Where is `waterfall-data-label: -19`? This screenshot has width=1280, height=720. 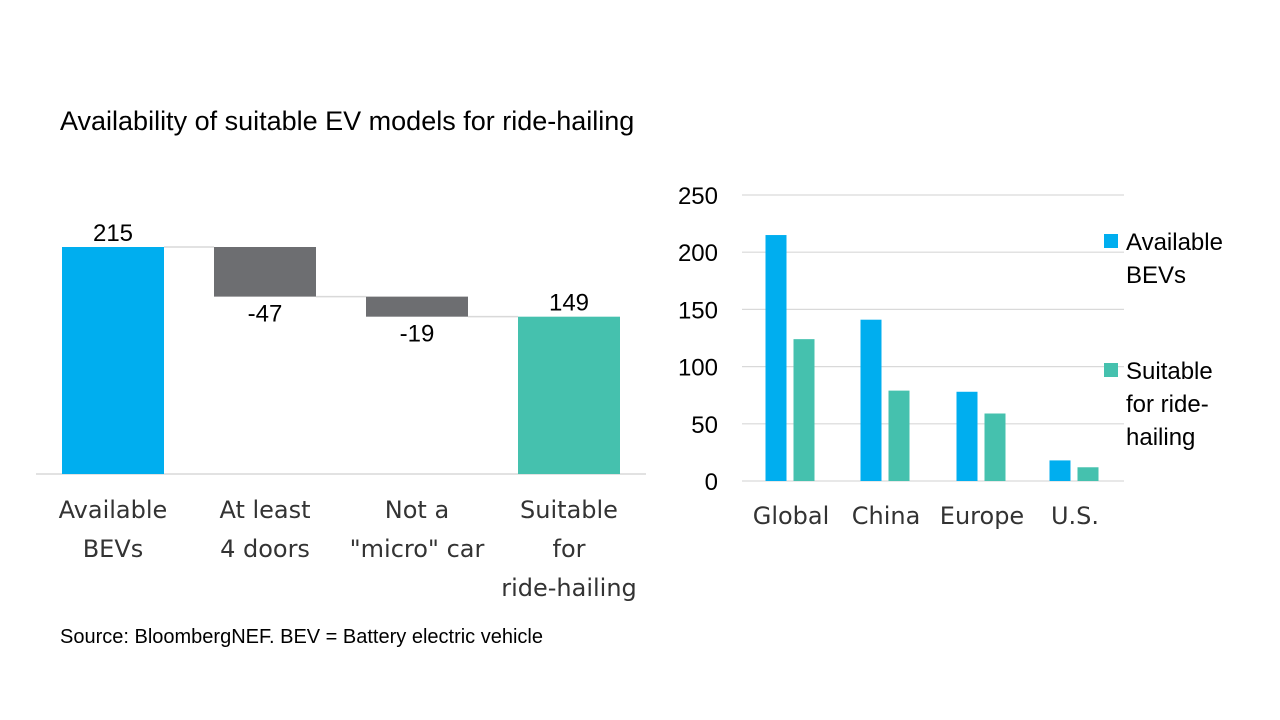
waterfall-data-label: -19 is located at coordinates (417, 334).